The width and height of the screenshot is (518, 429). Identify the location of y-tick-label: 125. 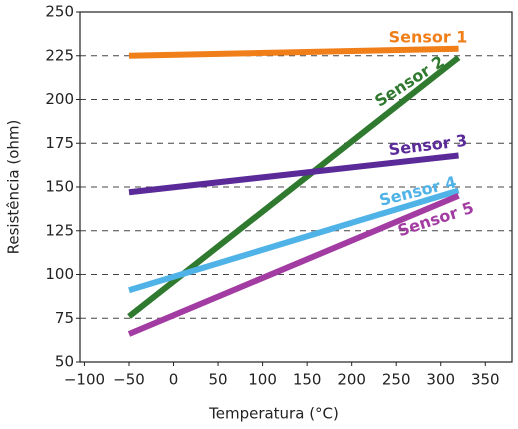
(59, 230).